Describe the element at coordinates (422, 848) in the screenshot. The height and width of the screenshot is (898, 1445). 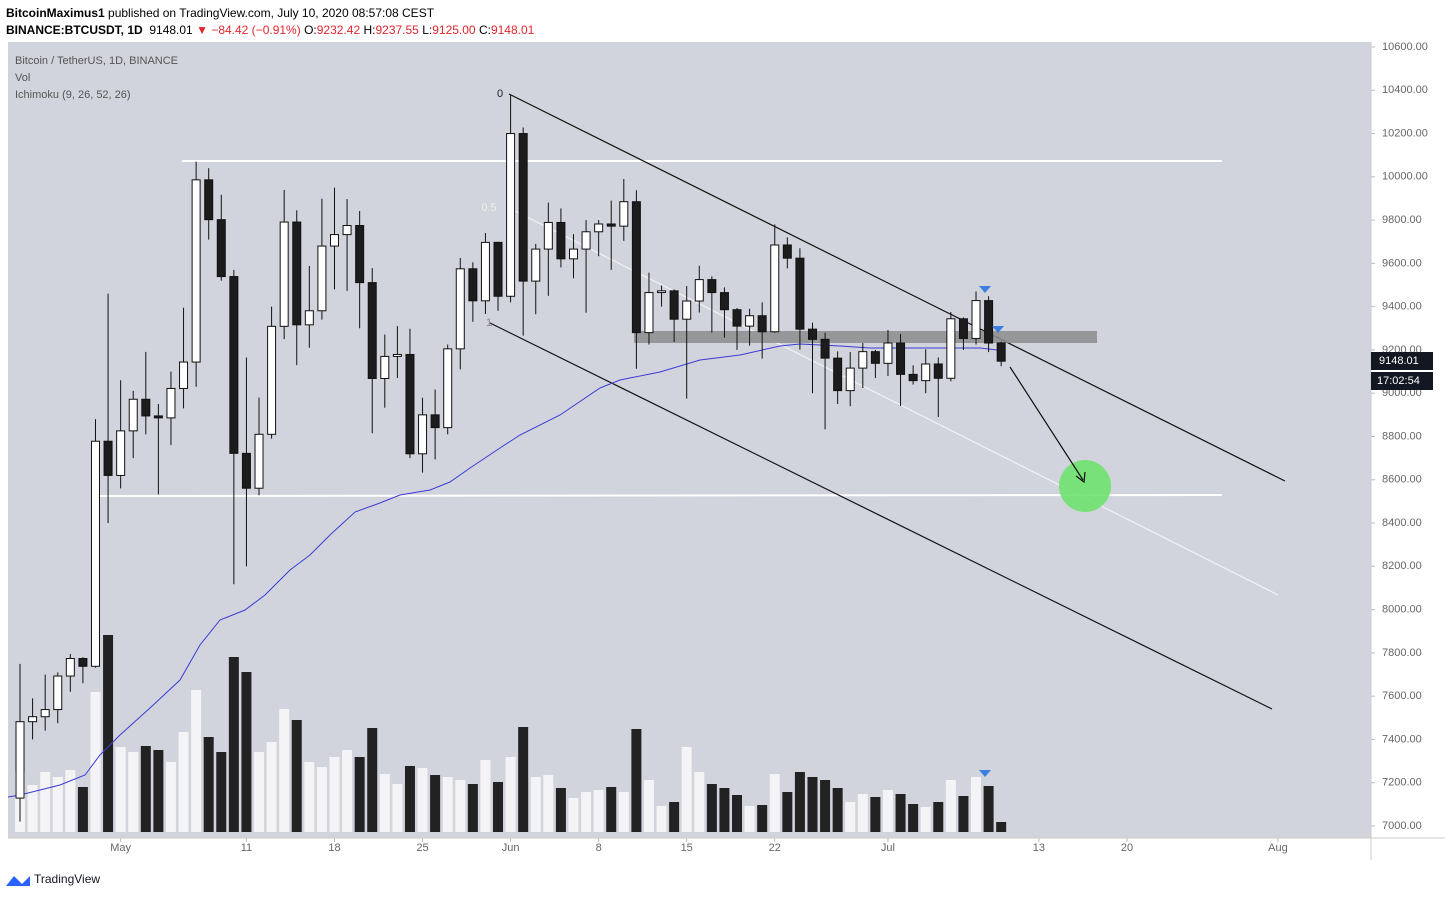
I see `x-tick-label: 25` at that location.